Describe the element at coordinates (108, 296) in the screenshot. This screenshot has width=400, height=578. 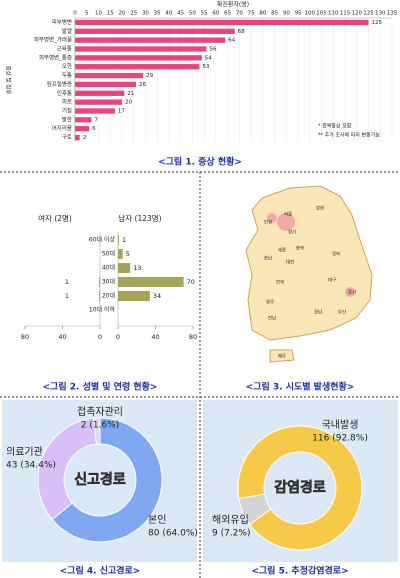
I see `category-label: 20대` at that location.